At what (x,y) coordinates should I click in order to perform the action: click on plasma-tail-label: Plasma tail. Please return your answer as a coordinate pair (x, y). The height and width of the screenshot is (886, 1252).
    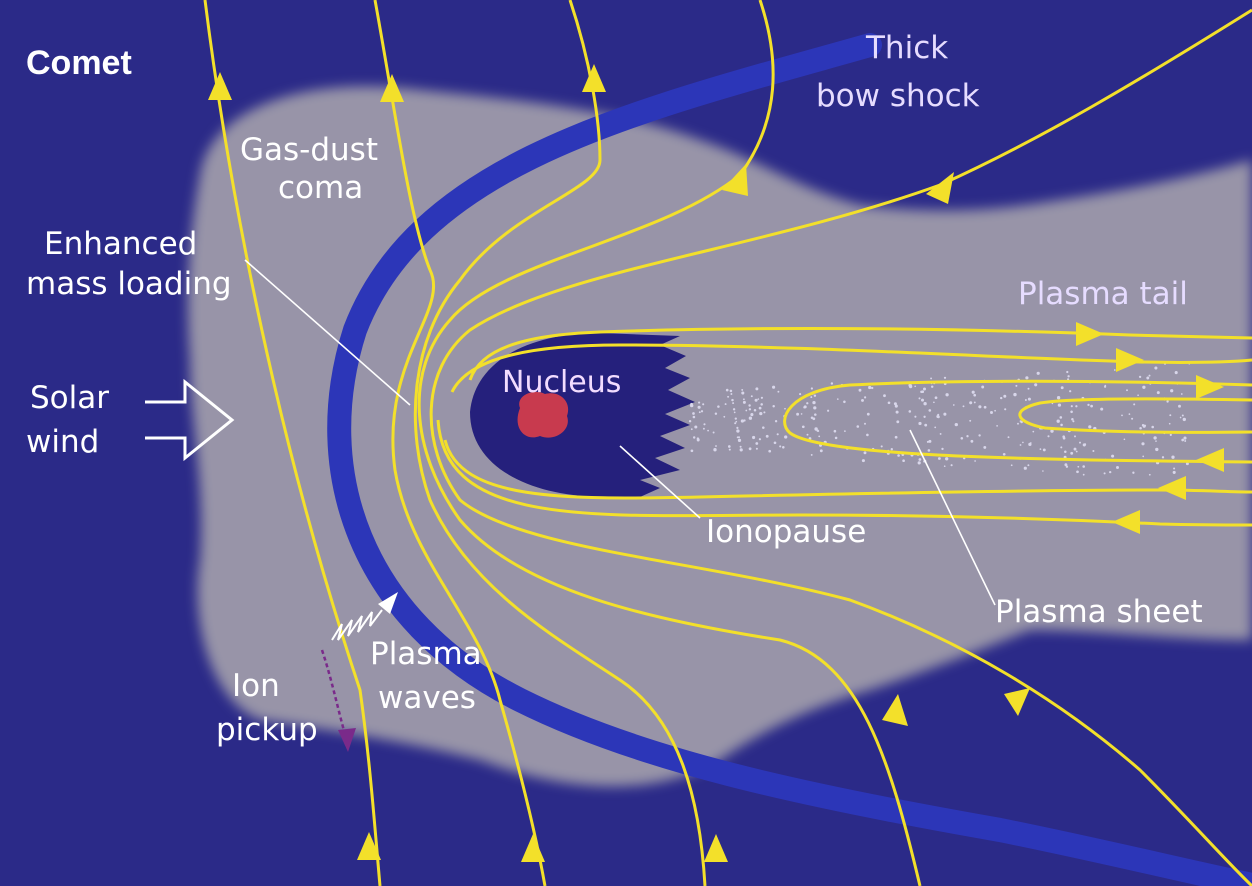
    Looking at the image, I should click on (1103, 294).